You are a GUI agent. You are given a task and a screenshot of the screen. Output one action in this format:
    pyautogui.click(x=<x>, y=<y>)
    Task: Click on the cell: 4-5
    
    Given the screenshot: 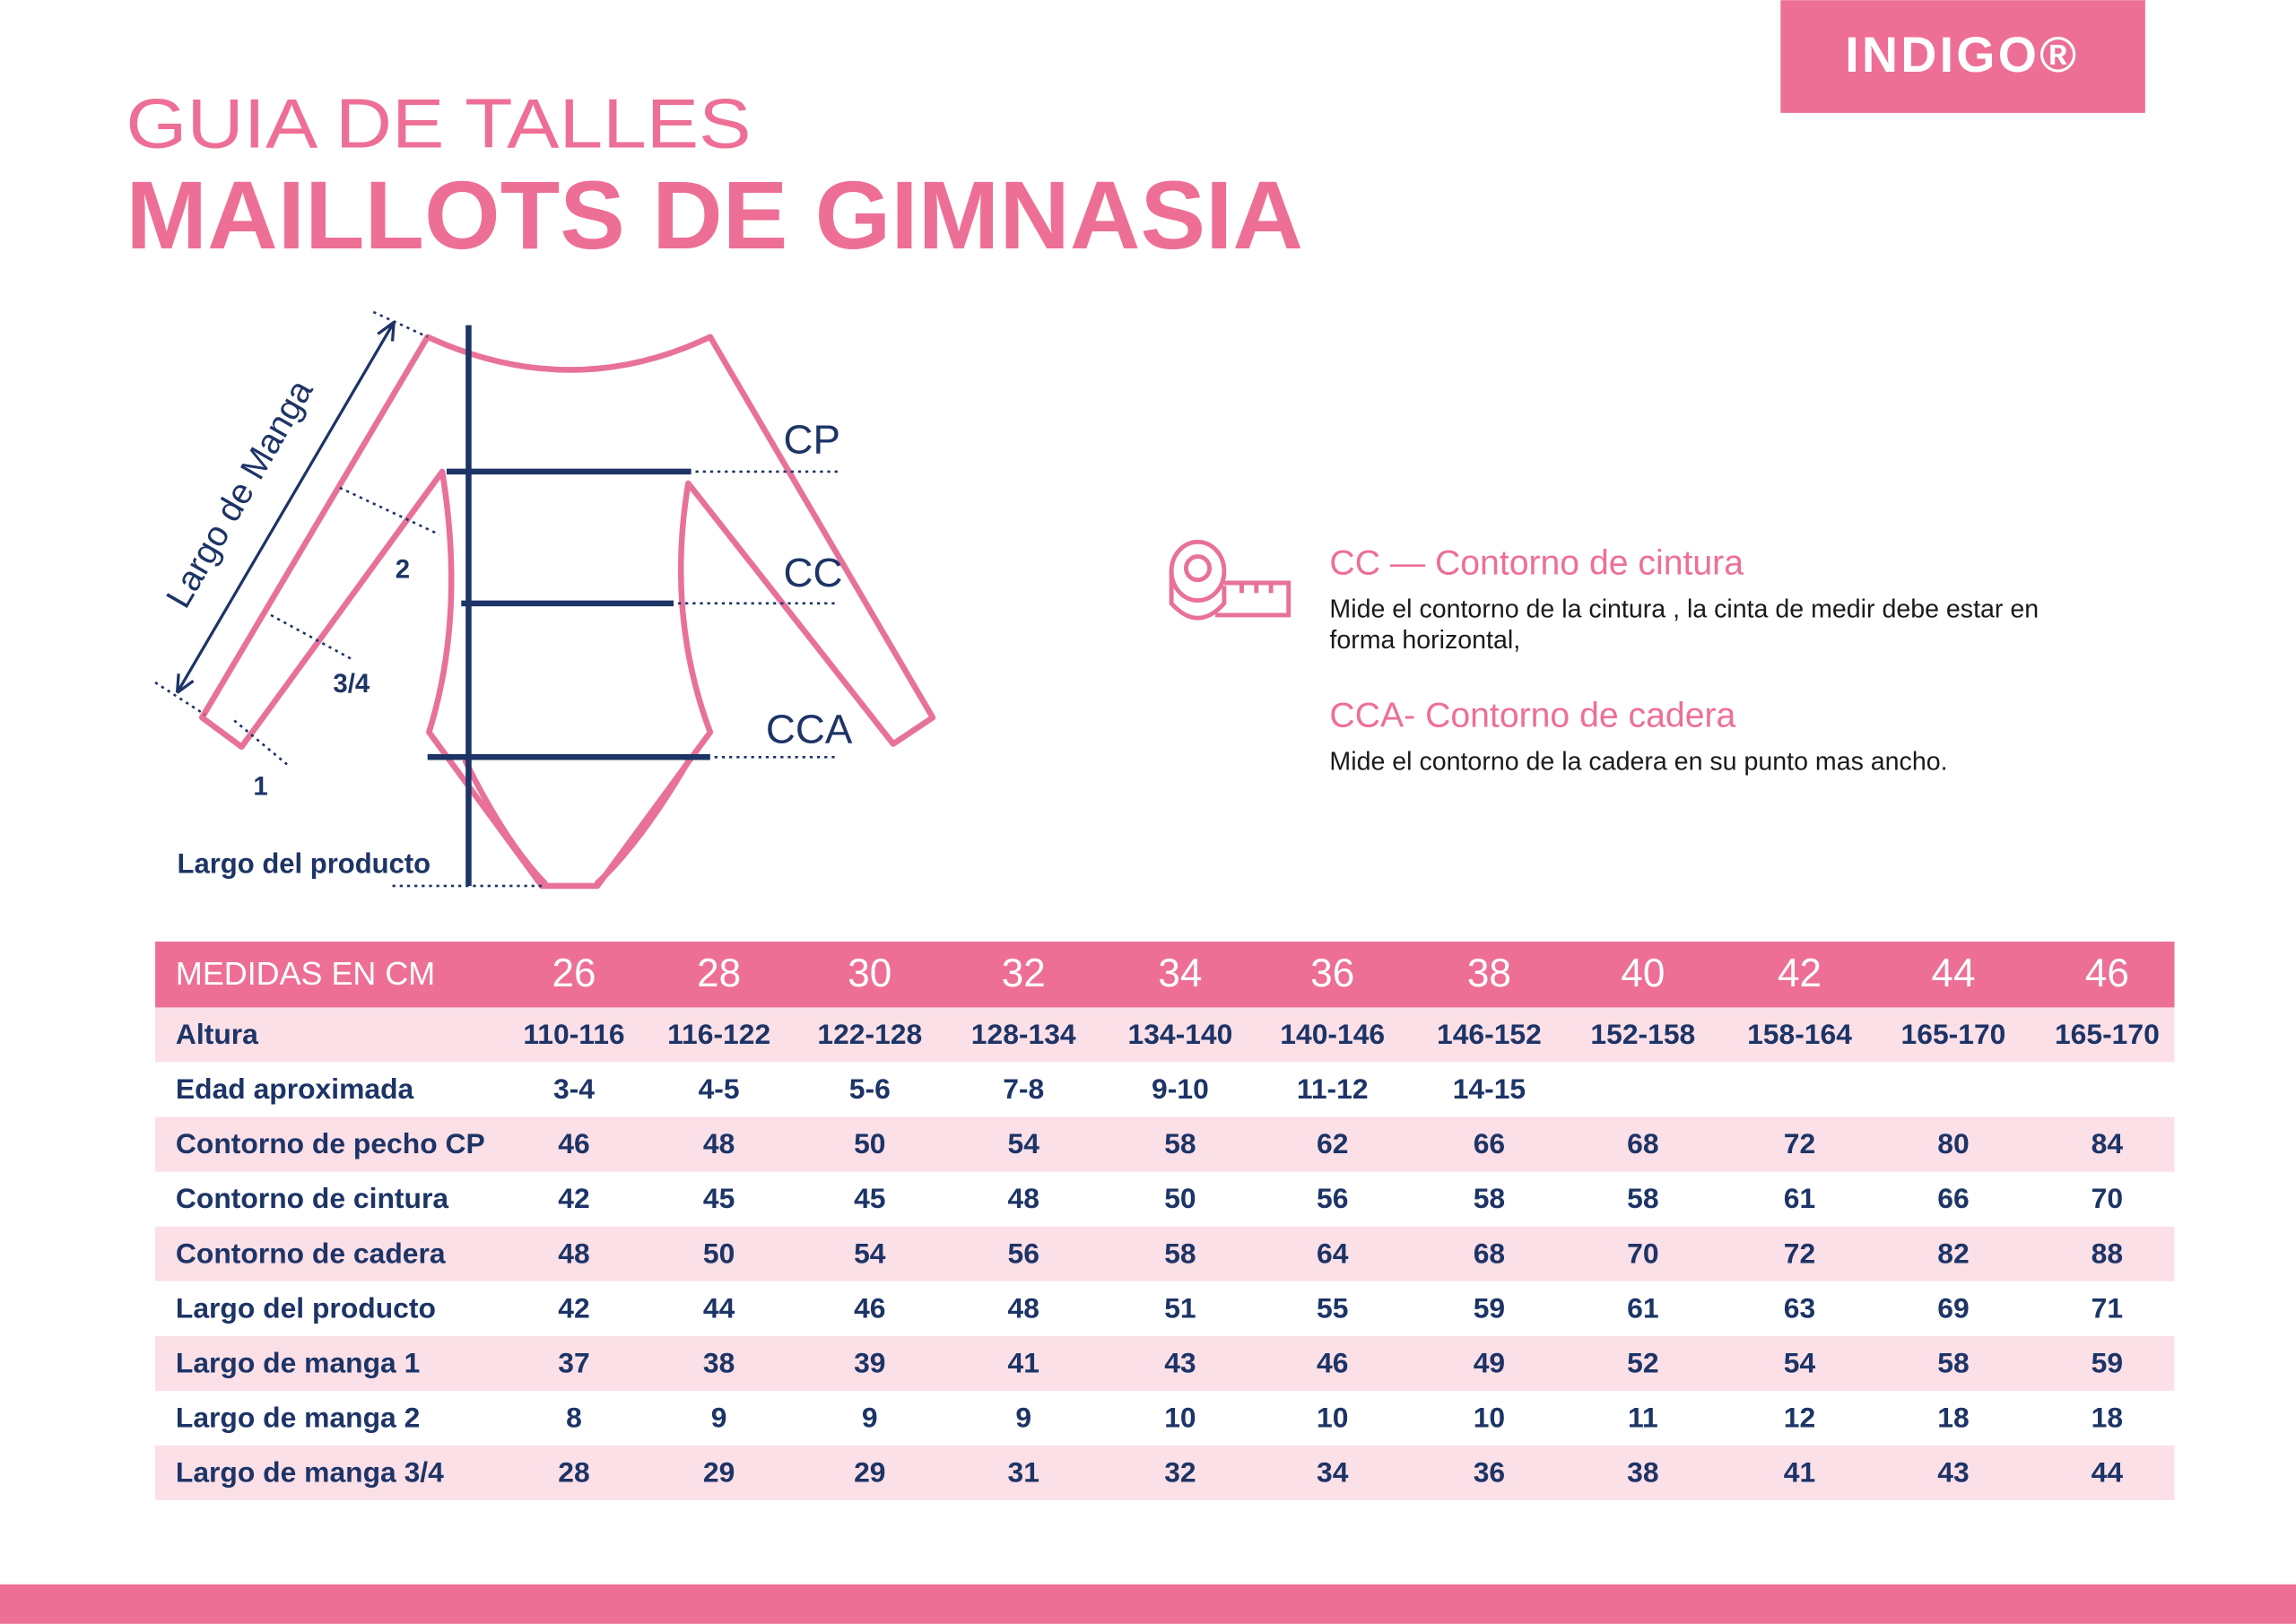 What is the action you would take?
    pyautogui.click(x=719, y=1089)
    